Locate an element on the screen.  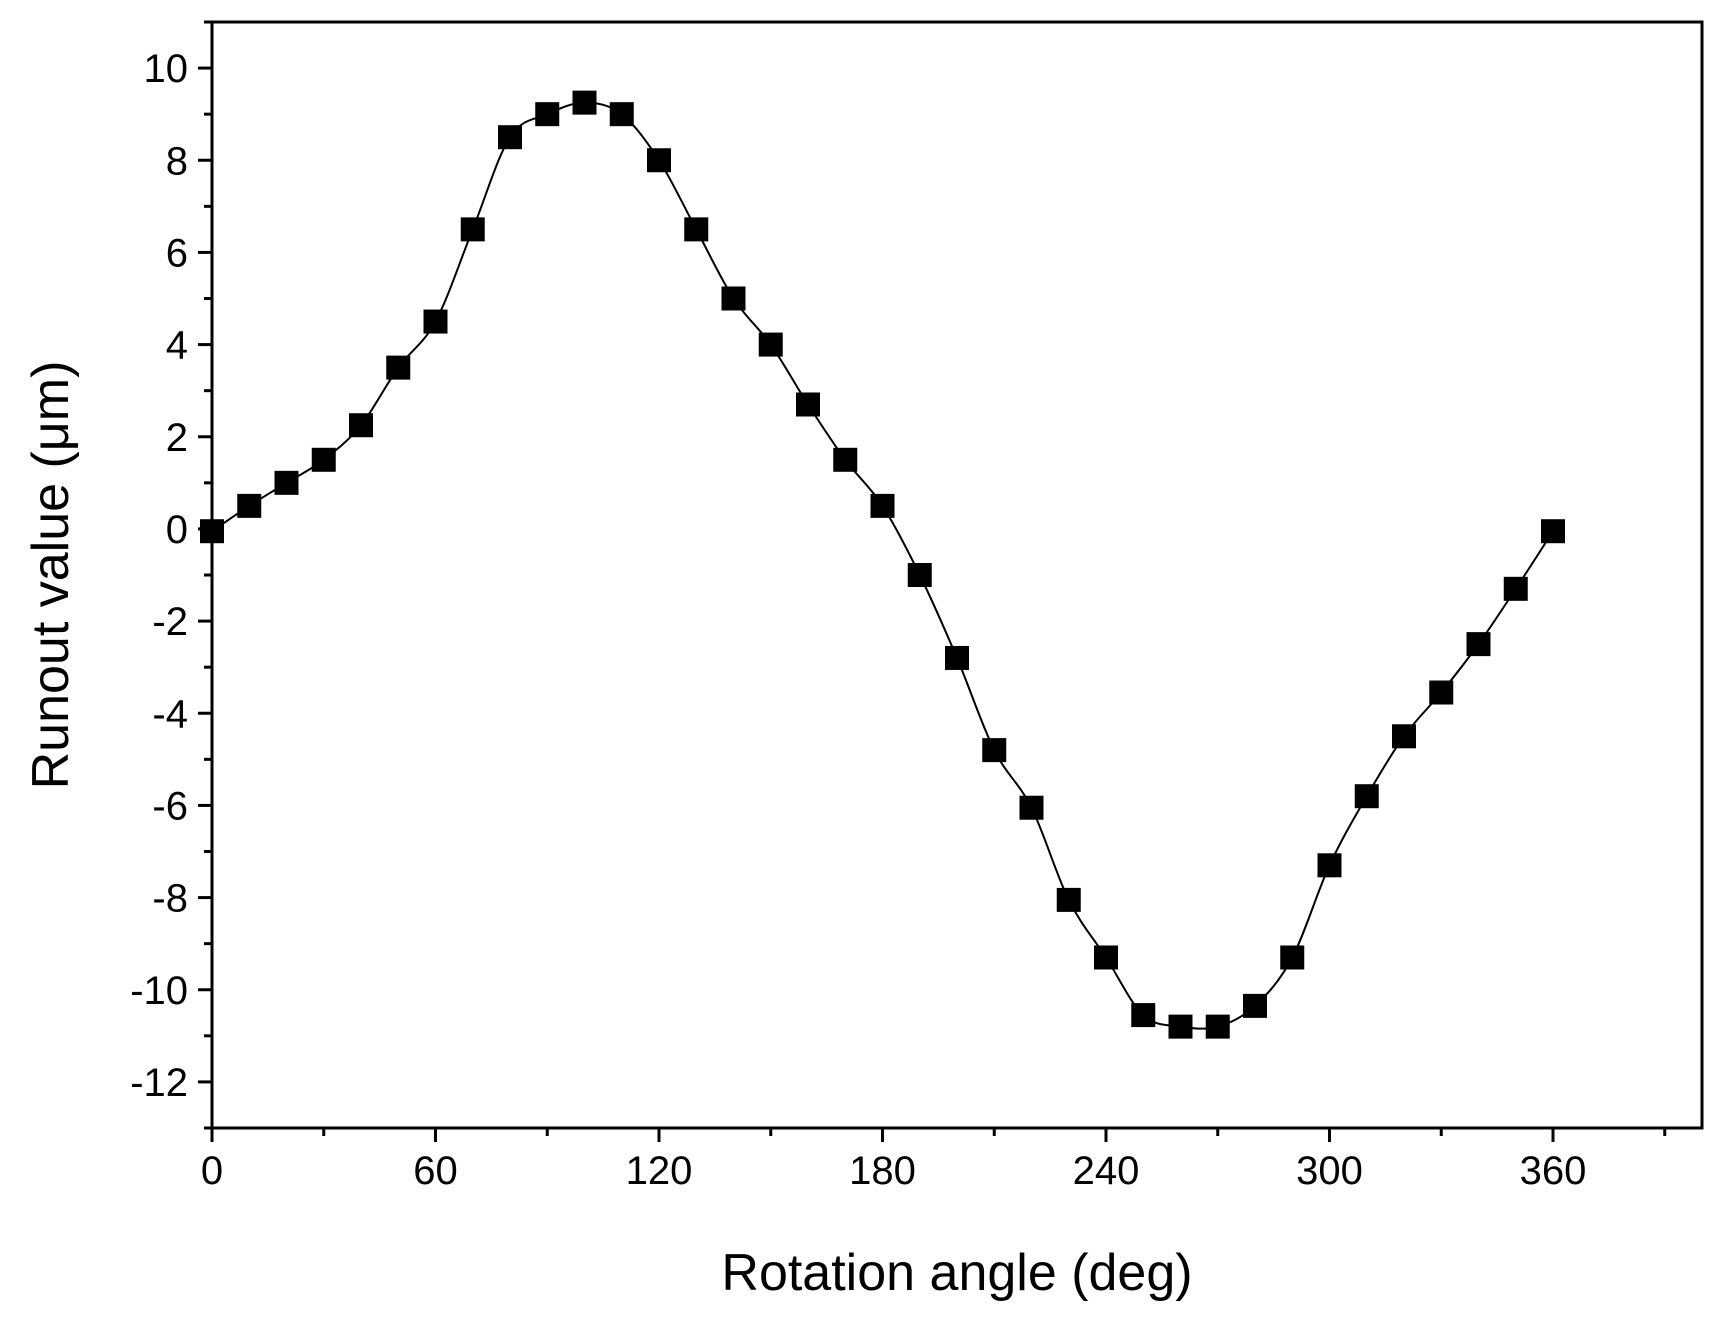
x-tick-label: 60 is located at coordinates (435, 1171).